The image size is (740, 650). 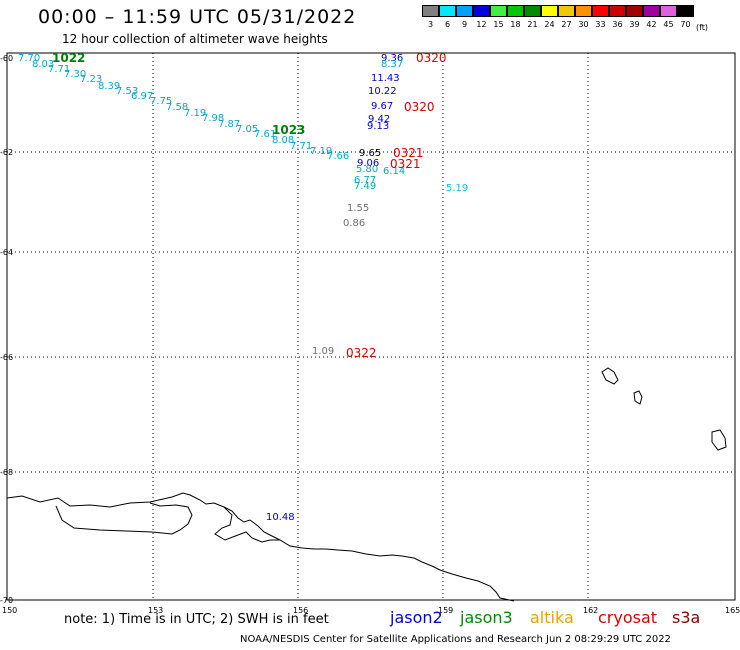 What do you see at coordinates (300, 610) in the screenshot?
I see `longitude-tick-label: 156` at bounding box center [300, 610].